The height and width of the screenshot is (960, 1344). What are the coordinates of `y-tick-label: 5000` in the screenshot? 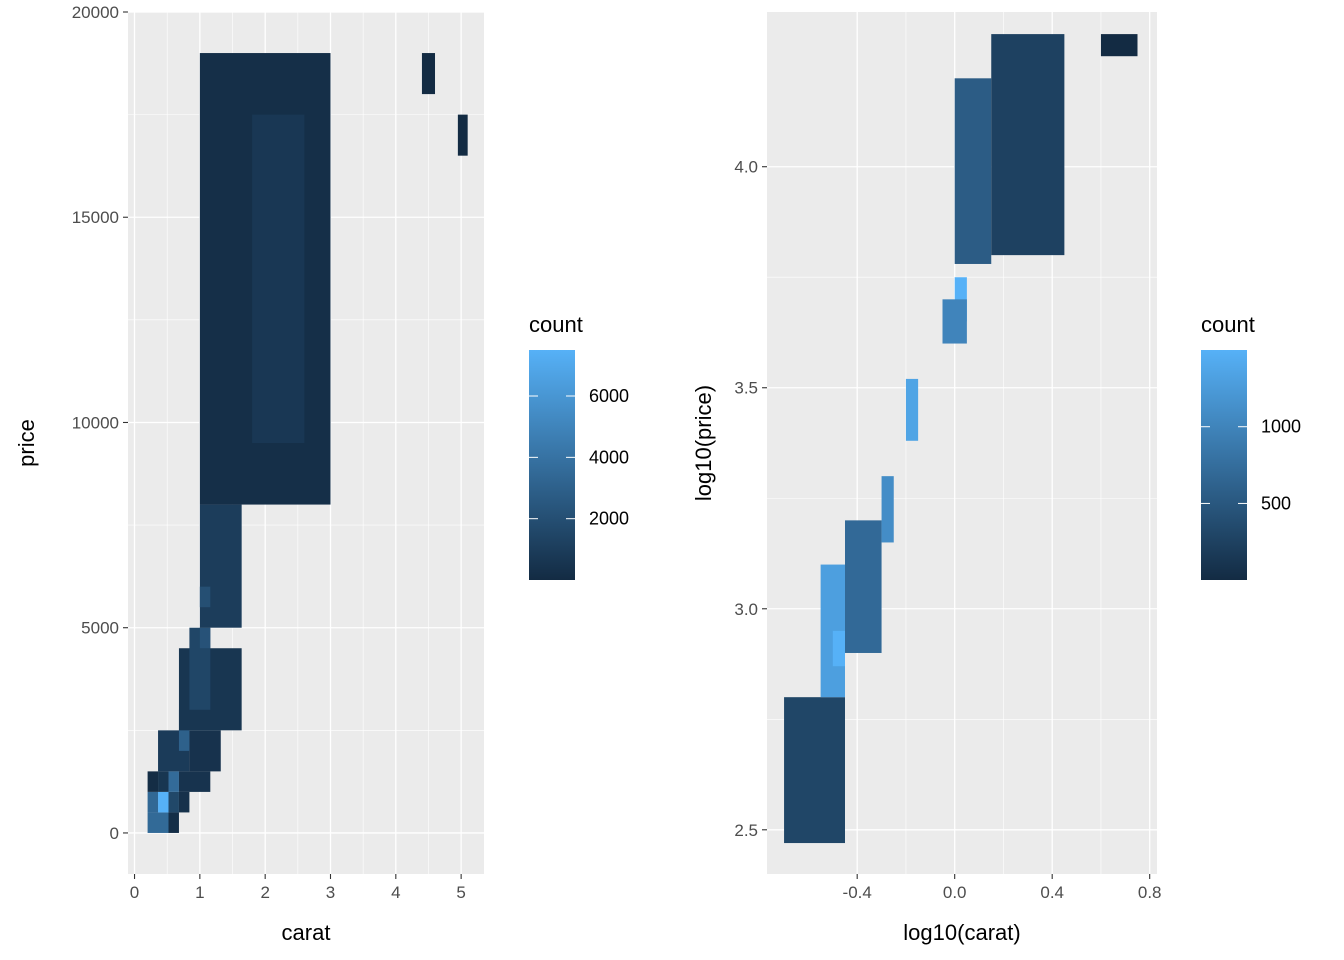 It's located at (100, 628).